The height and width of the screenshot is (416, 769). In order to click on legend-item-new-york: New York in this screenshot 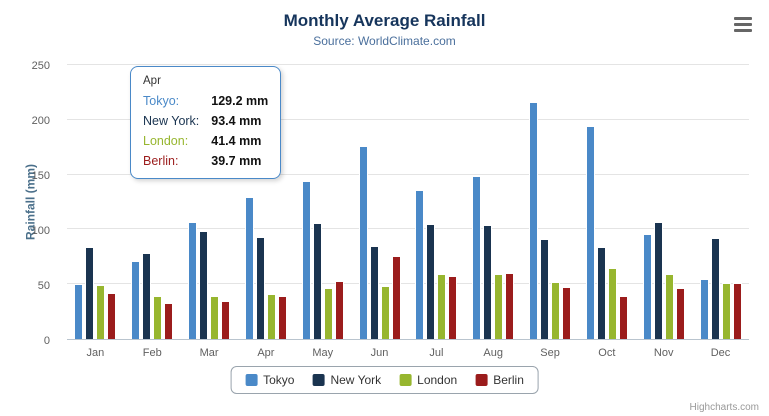, I will do `click(346, 380)`.